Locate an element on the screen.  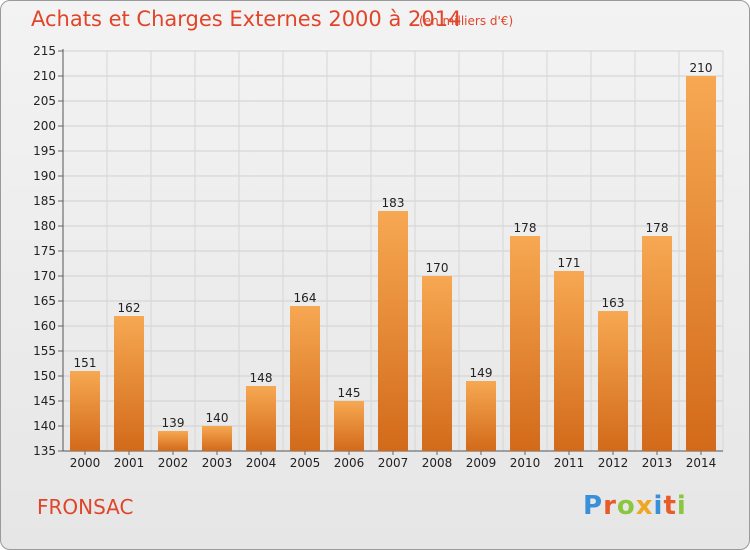
y-tick-label: 175 is located at coordinates (44, 251).